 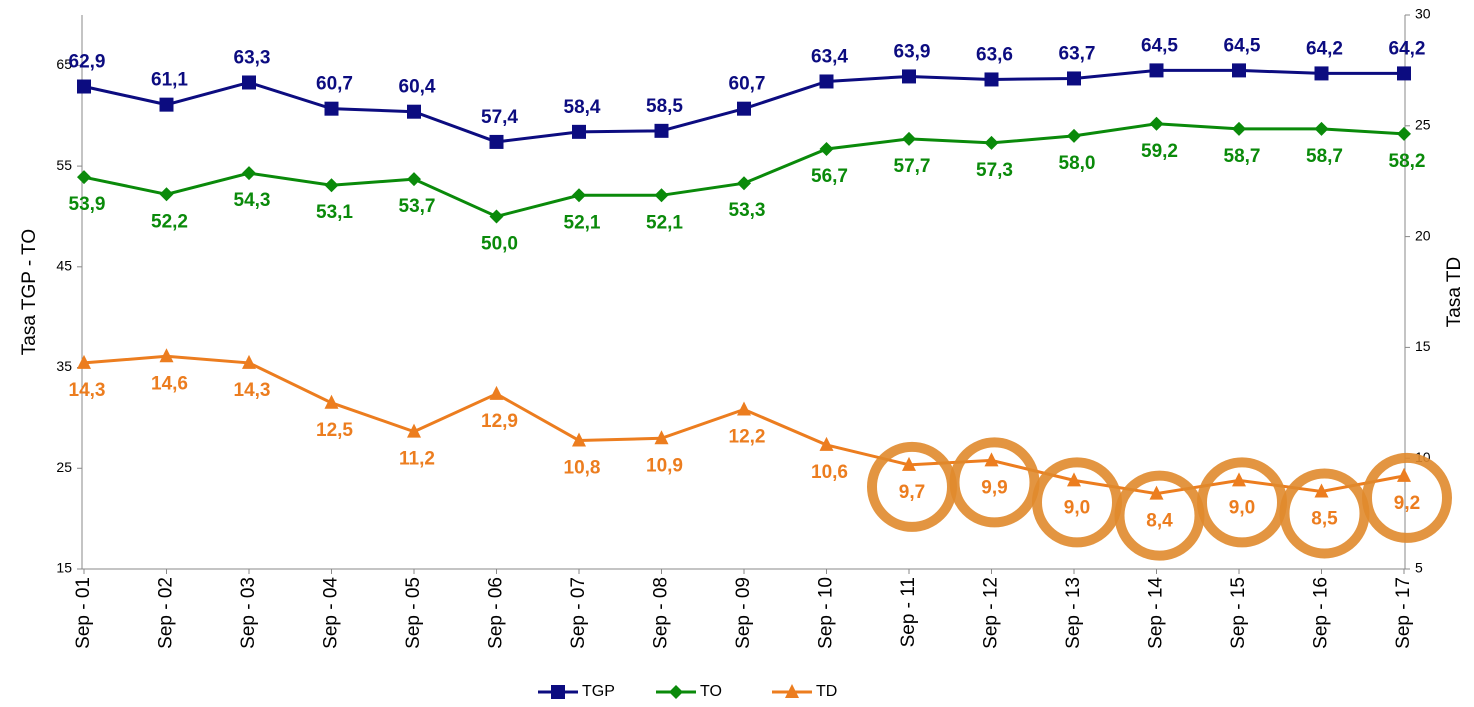 I want to click on highlight-circle, so click(x=1324, y=513).